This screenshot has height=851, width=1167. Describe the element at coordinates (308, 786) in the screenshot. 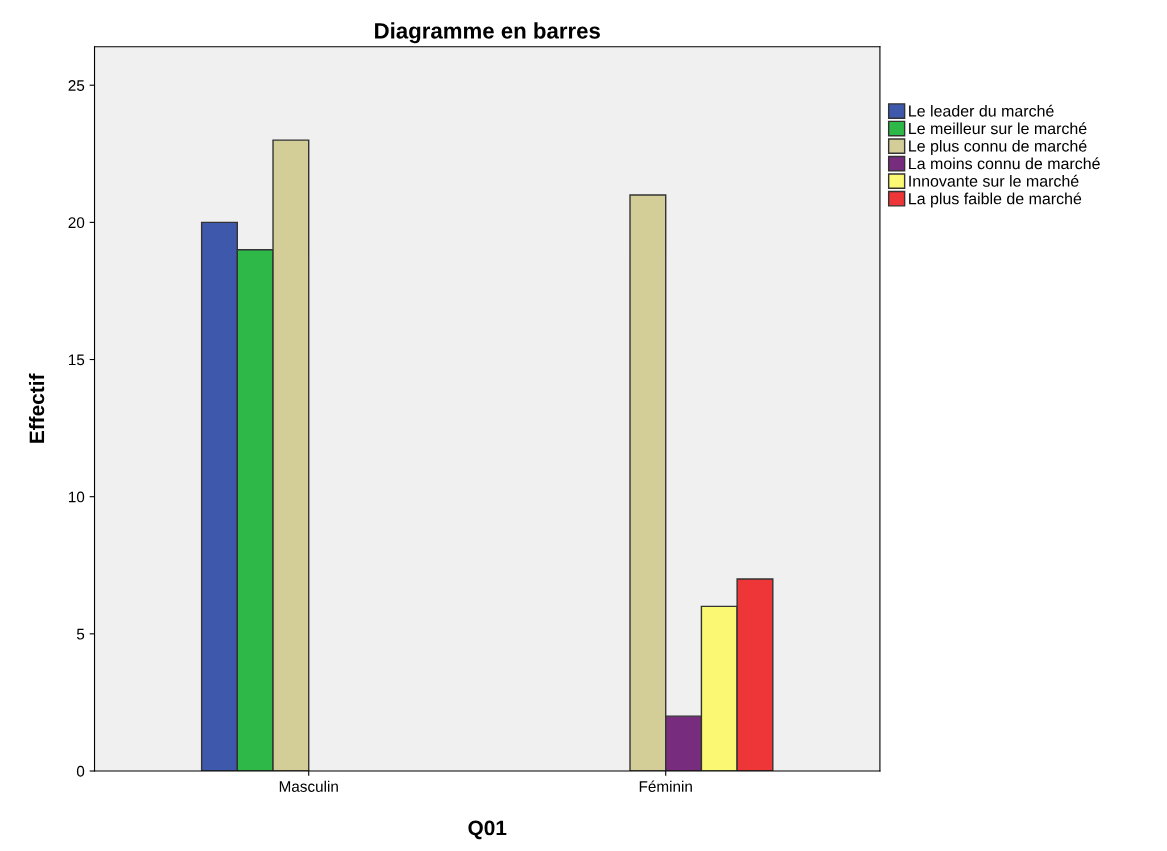

I see `x-tick-label: Masculin` at that location.